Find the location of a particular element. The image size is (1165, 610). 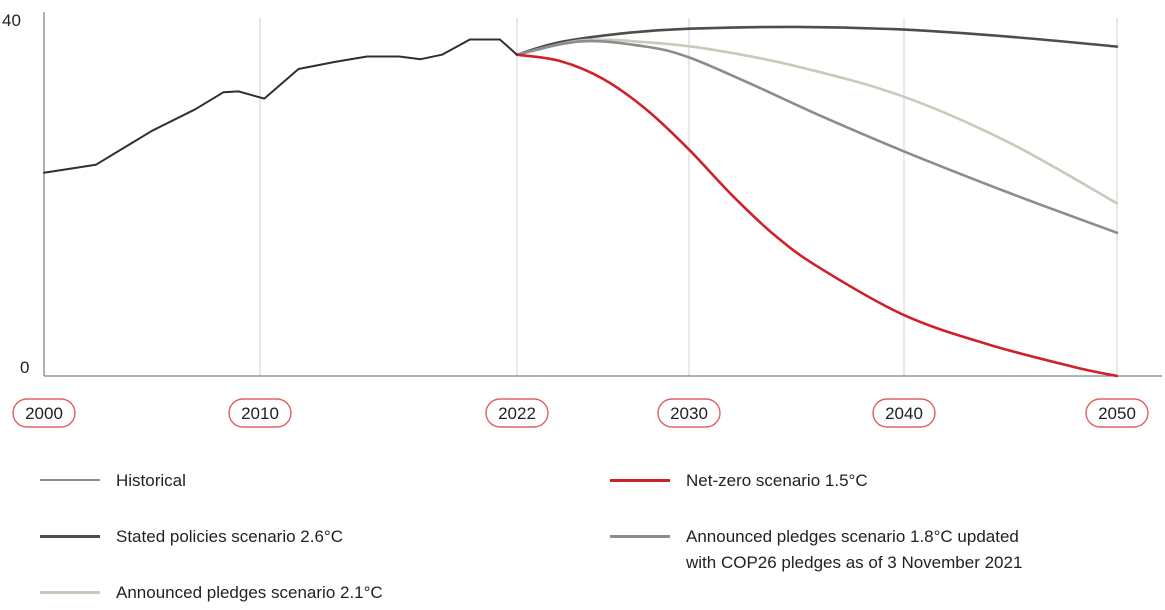

x-tick-2030: 2030 is located at coordinates (689, 413).